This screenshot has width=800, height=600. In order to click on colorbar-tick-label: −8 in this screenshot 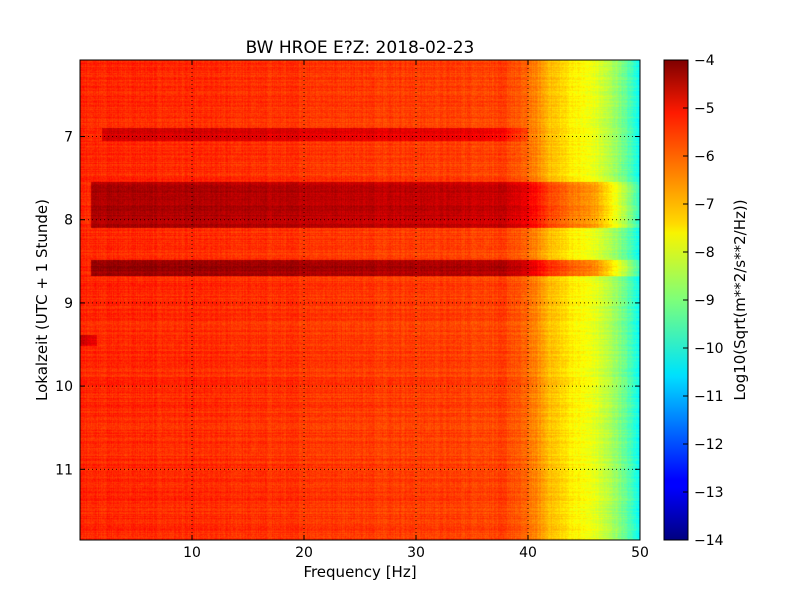, I will do `click(704, 253)`.